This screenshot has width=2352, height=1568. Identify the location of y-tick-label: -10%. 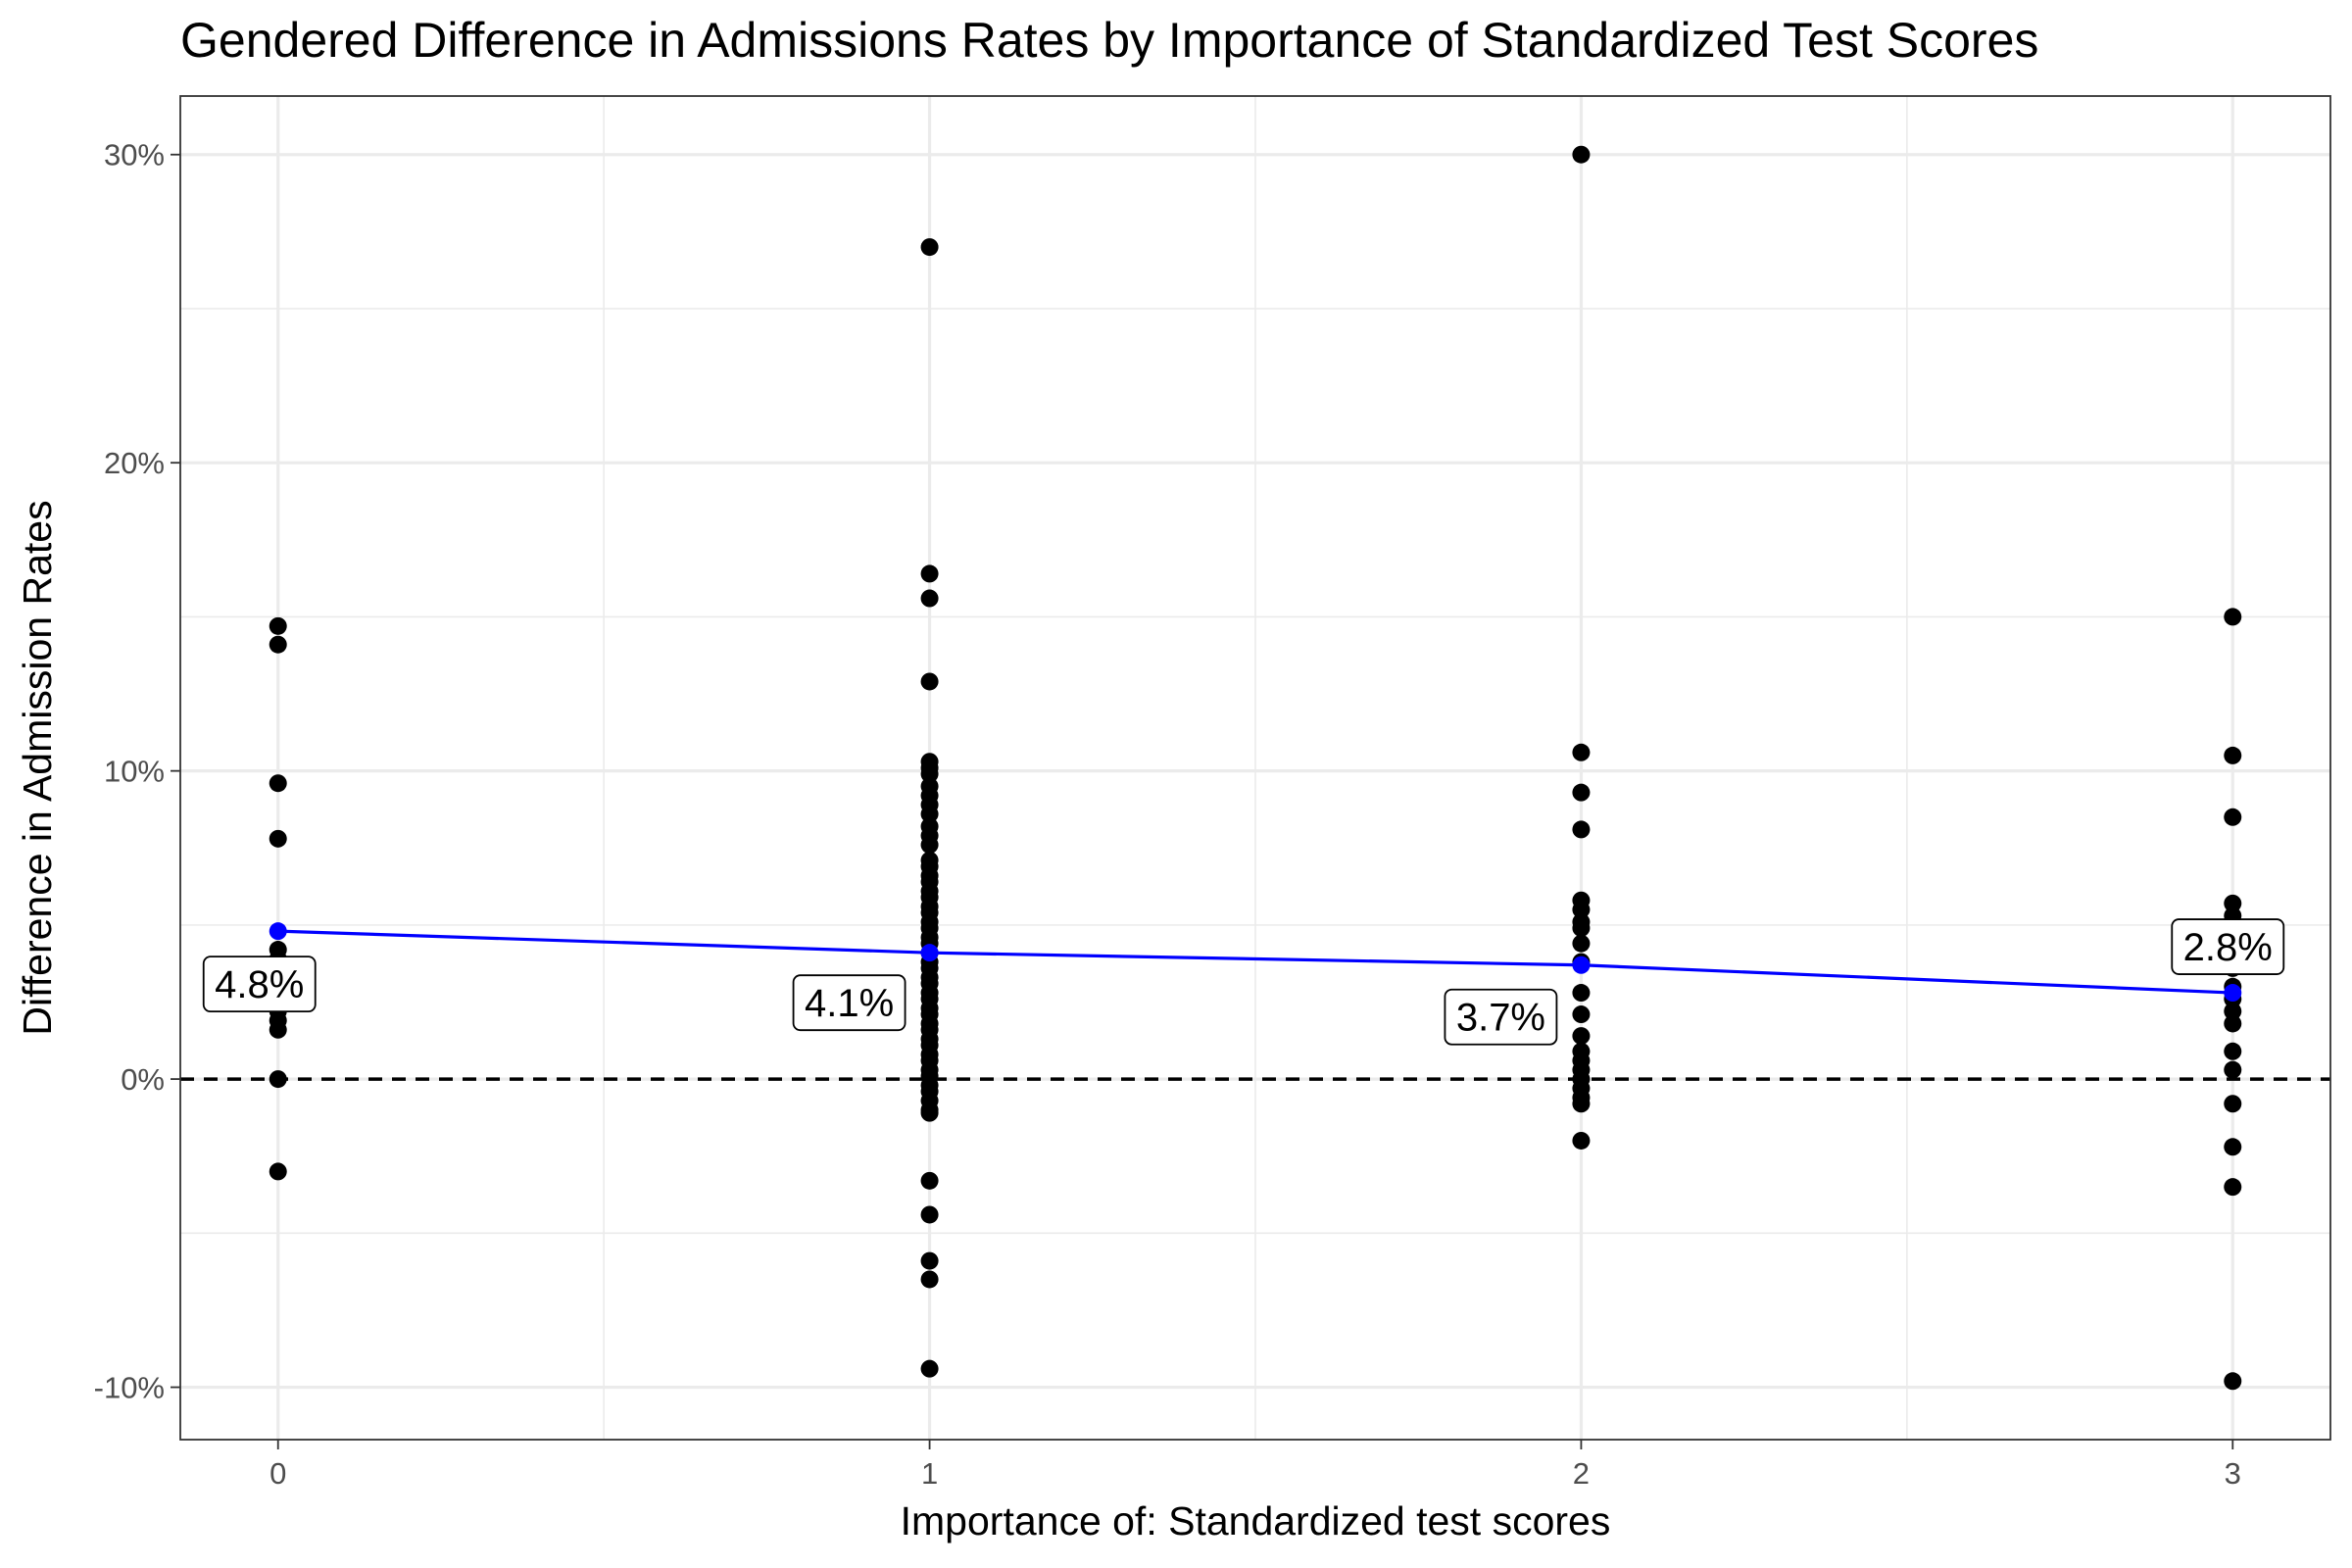
(129, 1388).